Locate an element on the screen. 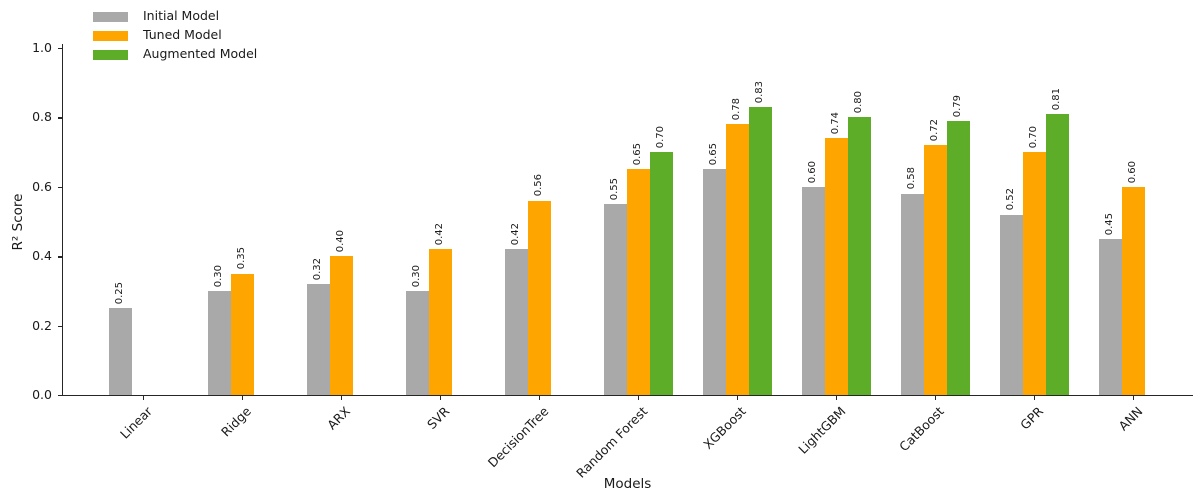 The width and height of the screenshot is (1200, 502). bar-value-label: 0.32 is located at coordinates (317, 268).